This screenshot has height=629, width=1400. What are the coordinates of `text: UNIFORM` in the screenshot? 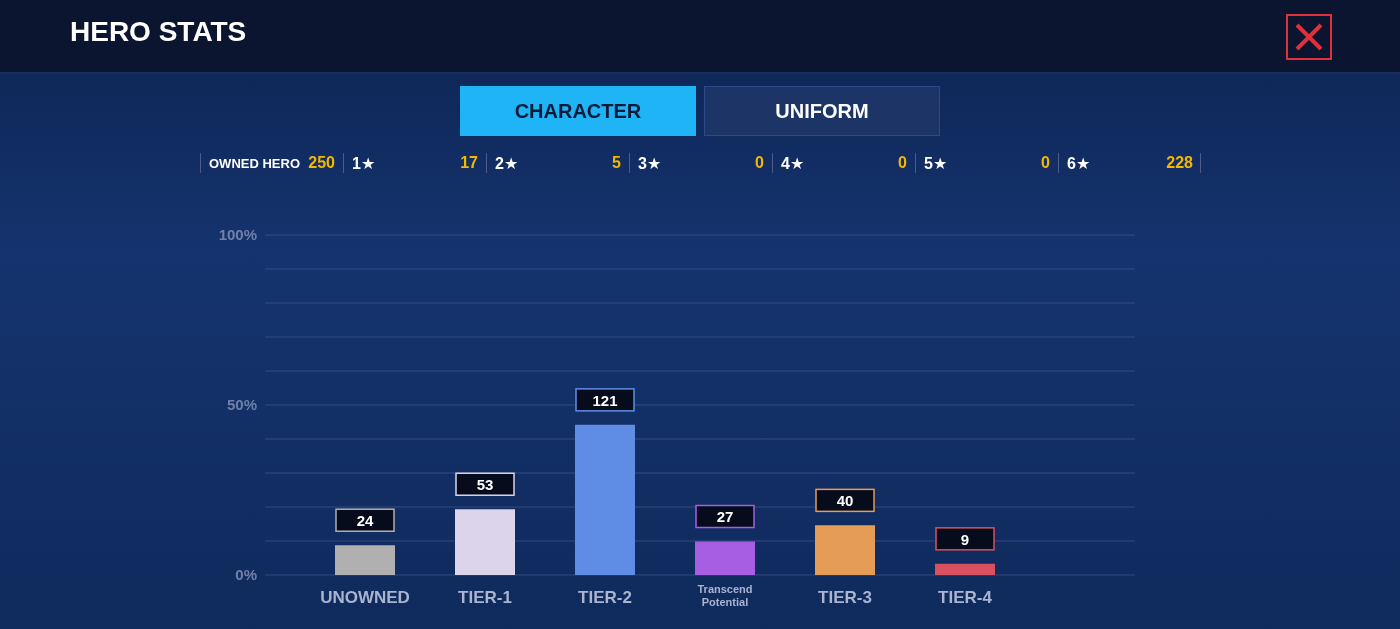 It's located at (822, 111).